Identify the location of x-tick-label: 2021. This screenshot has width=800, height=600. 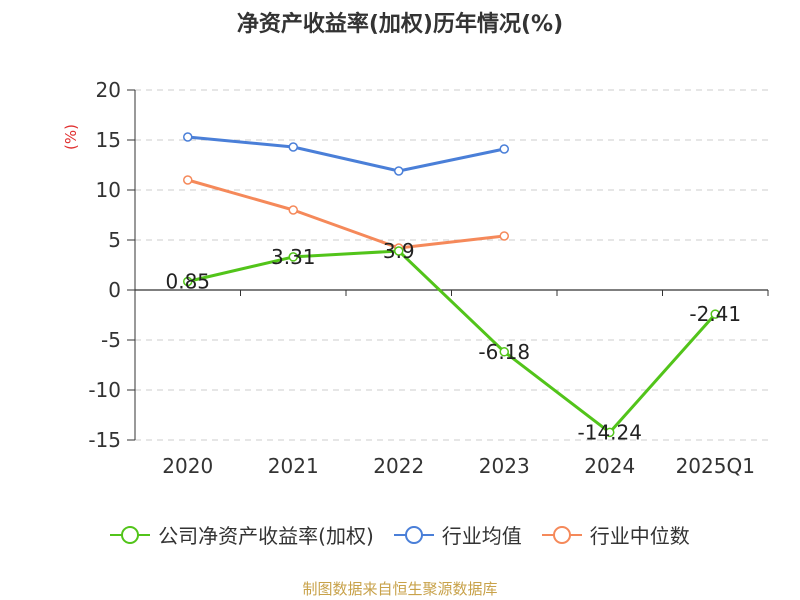
(293, 466).